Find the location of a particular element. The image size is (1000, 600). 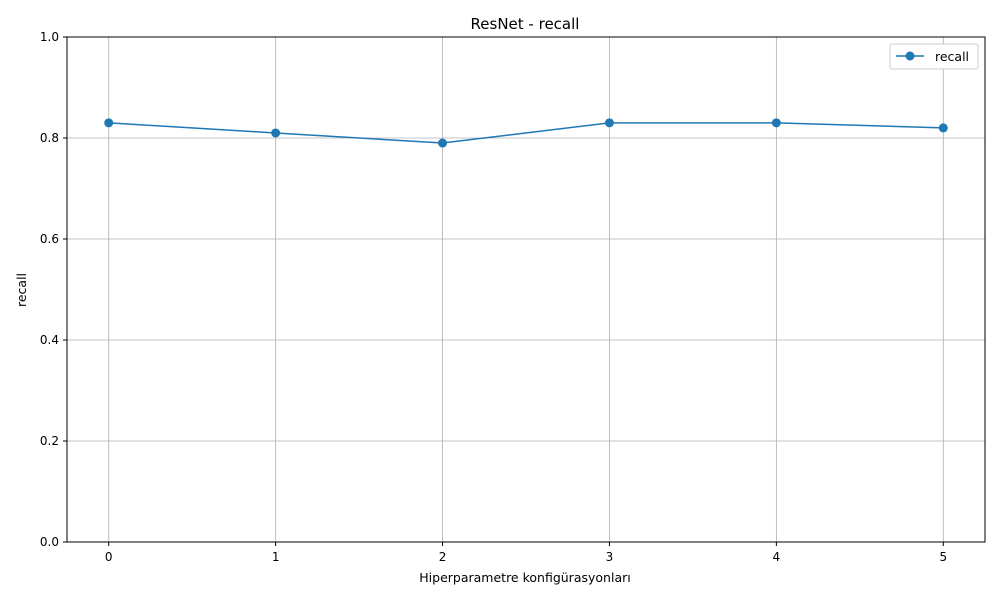

legend-entry-recall: recall is located at coordinates (952, 56).